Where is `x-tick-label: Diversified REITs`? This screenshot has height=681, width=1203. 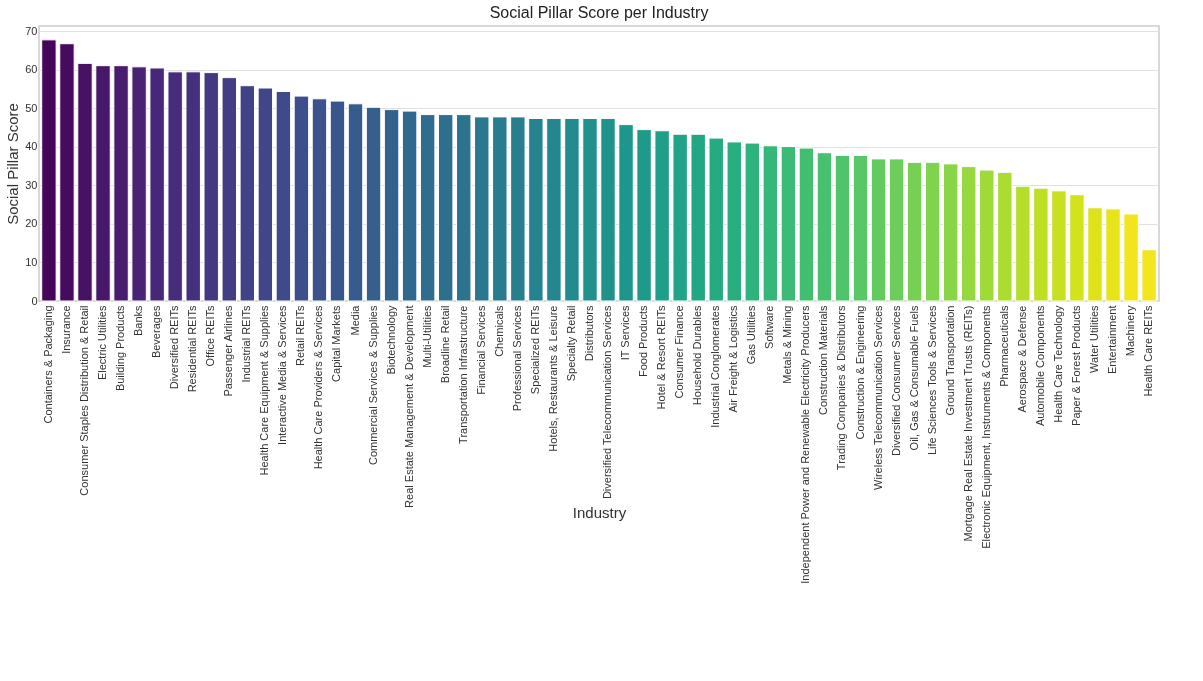
x-tick-label: Diversified REITs is located at coordinates (174, 347).